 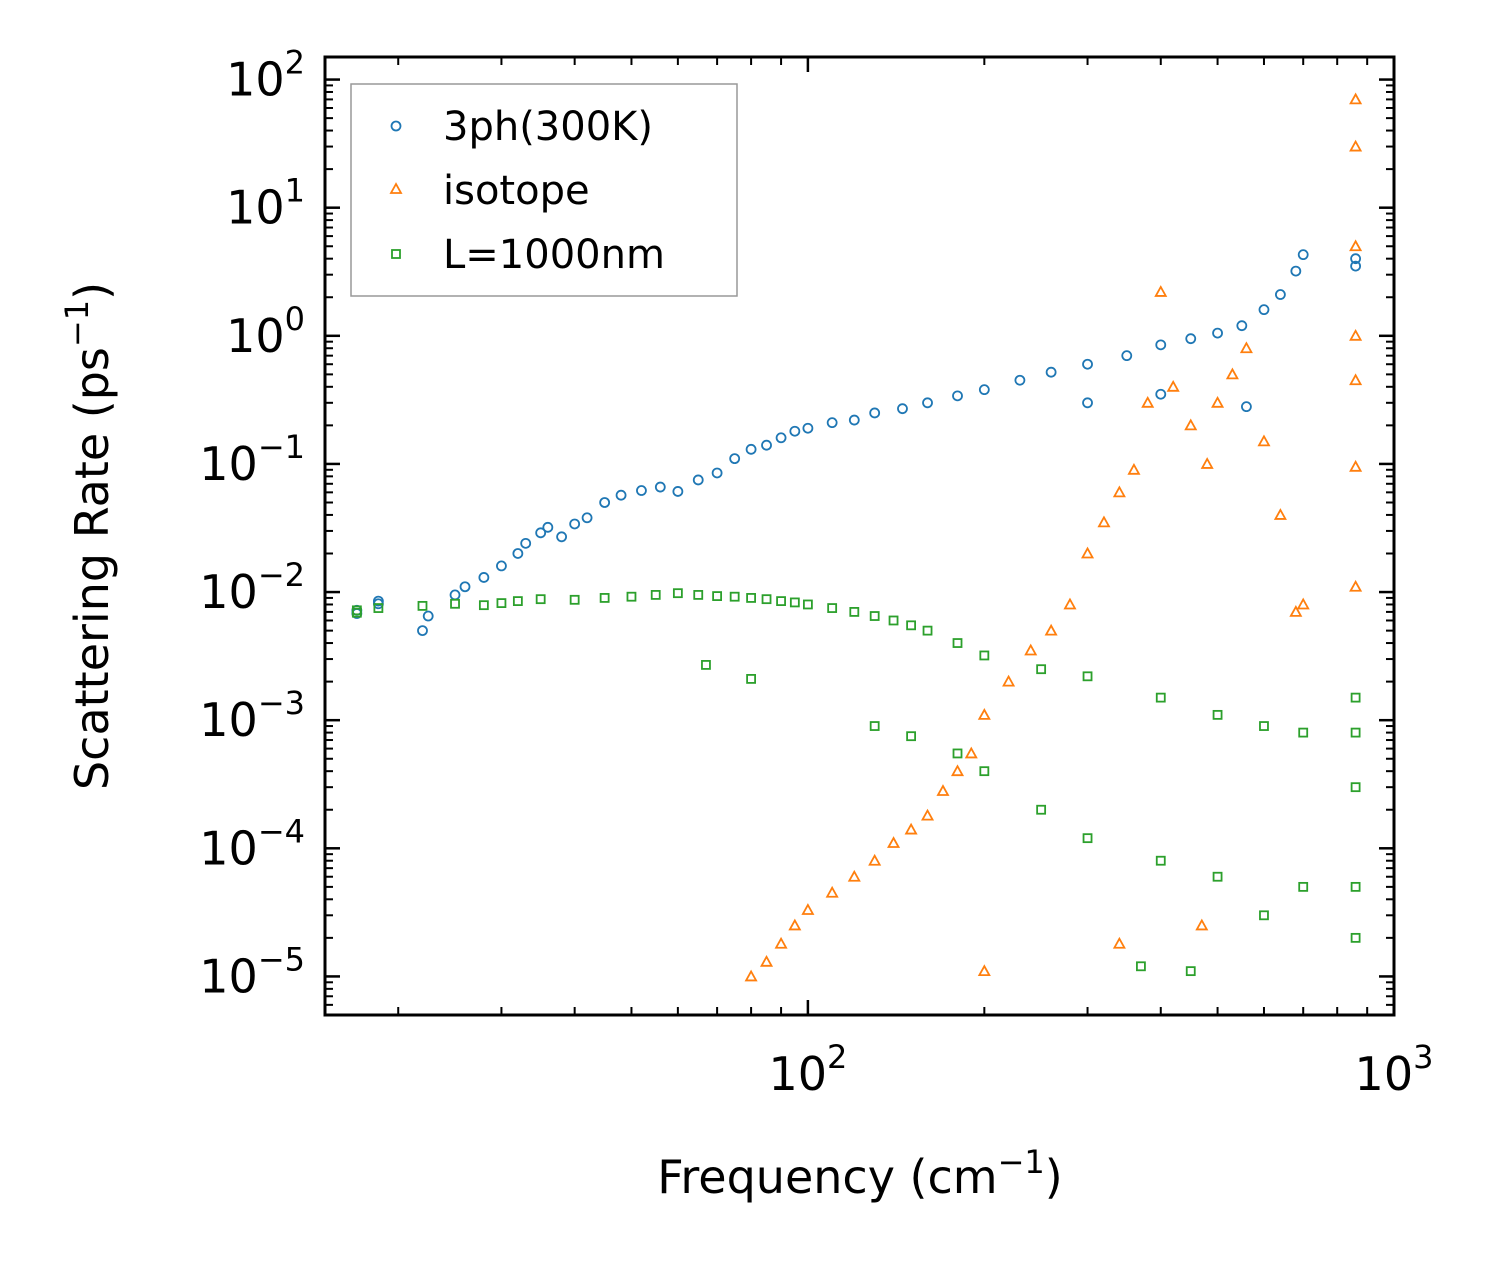 I want to click on y-tick-label: 10⁻¹, so click(x=252, y=459).